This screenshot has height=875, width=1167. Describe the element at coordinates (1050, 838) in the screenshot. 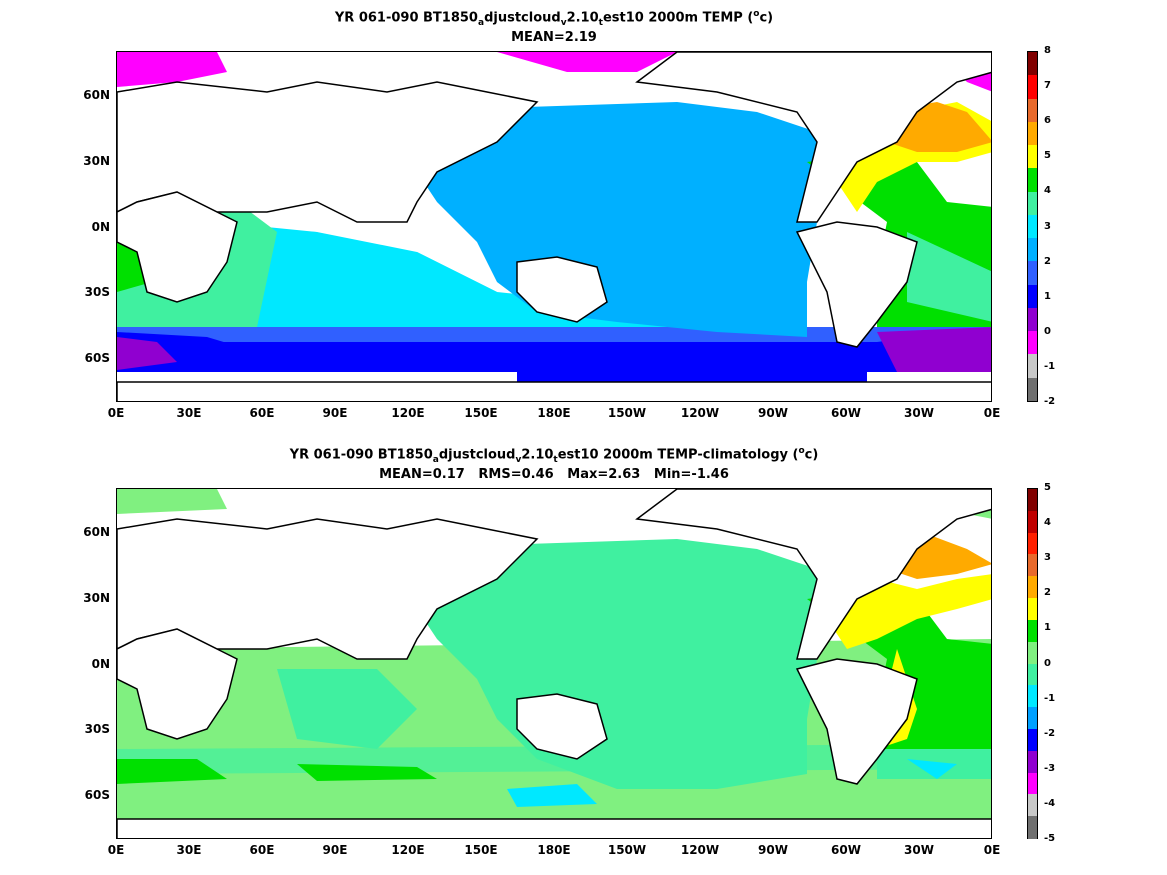

I see `colorbar-tick-label: -5` at that location.